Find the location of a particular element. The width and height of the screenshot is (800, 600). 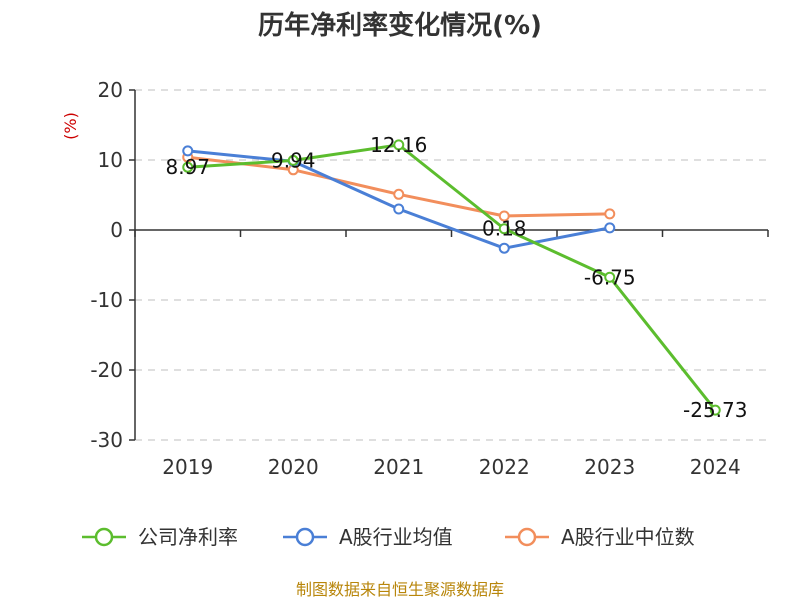

x-tick-label: 2023 is located at coordinates (609, 467).